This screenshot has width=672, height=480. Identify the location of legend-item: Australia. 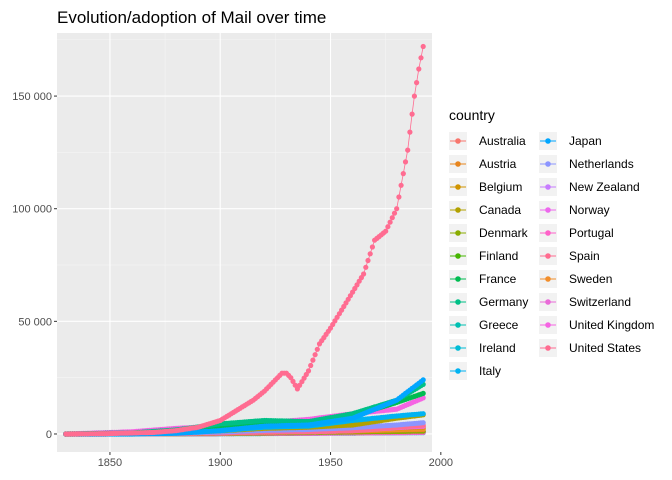
(487, 141).